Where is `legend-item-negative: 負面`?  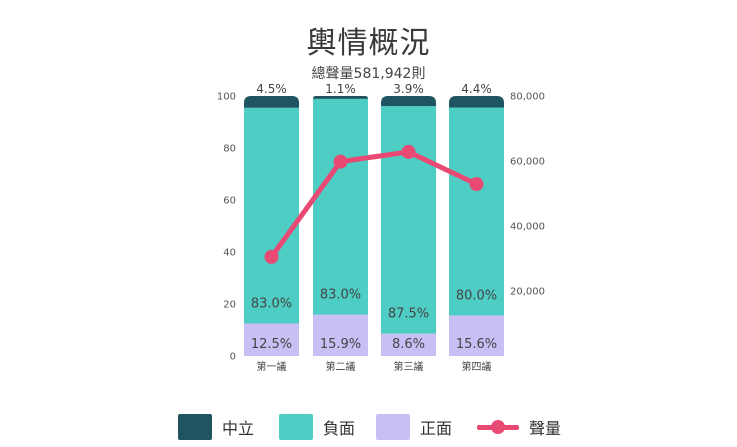
legend-item-negative: 負面 is located at coordinates (317, 427).